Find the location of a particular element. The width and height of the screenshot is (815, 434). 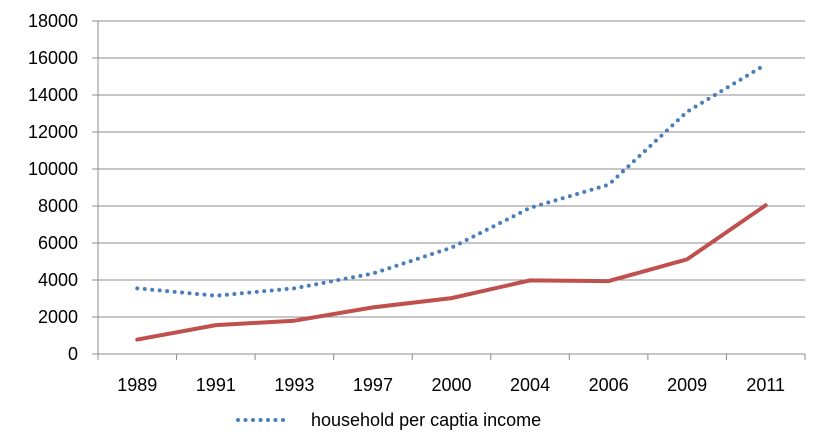

legend: household per captia income is located at coordinates (388, 420).